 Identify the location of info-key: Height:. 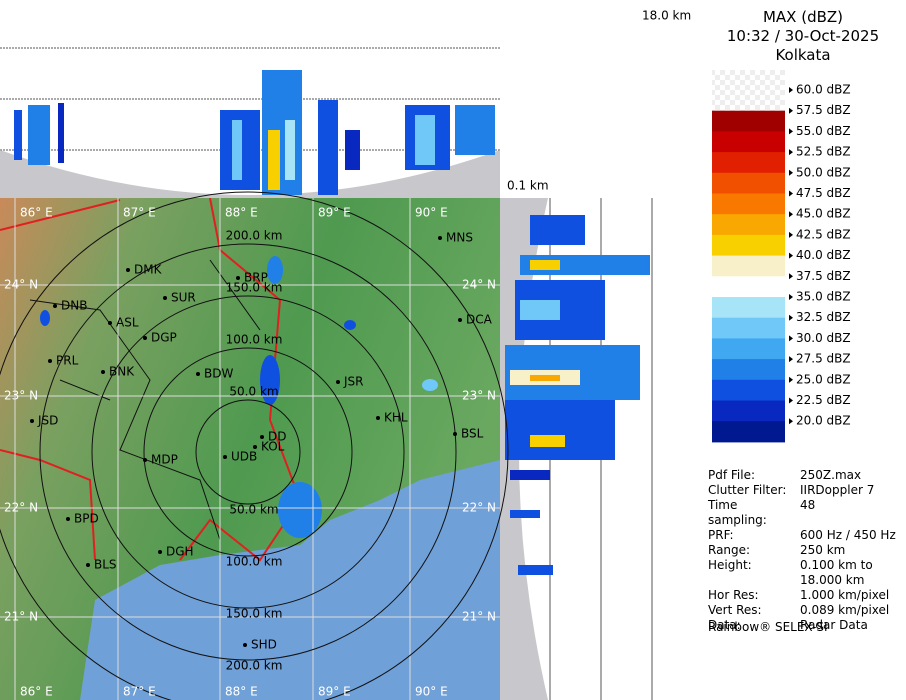
(730, 565).